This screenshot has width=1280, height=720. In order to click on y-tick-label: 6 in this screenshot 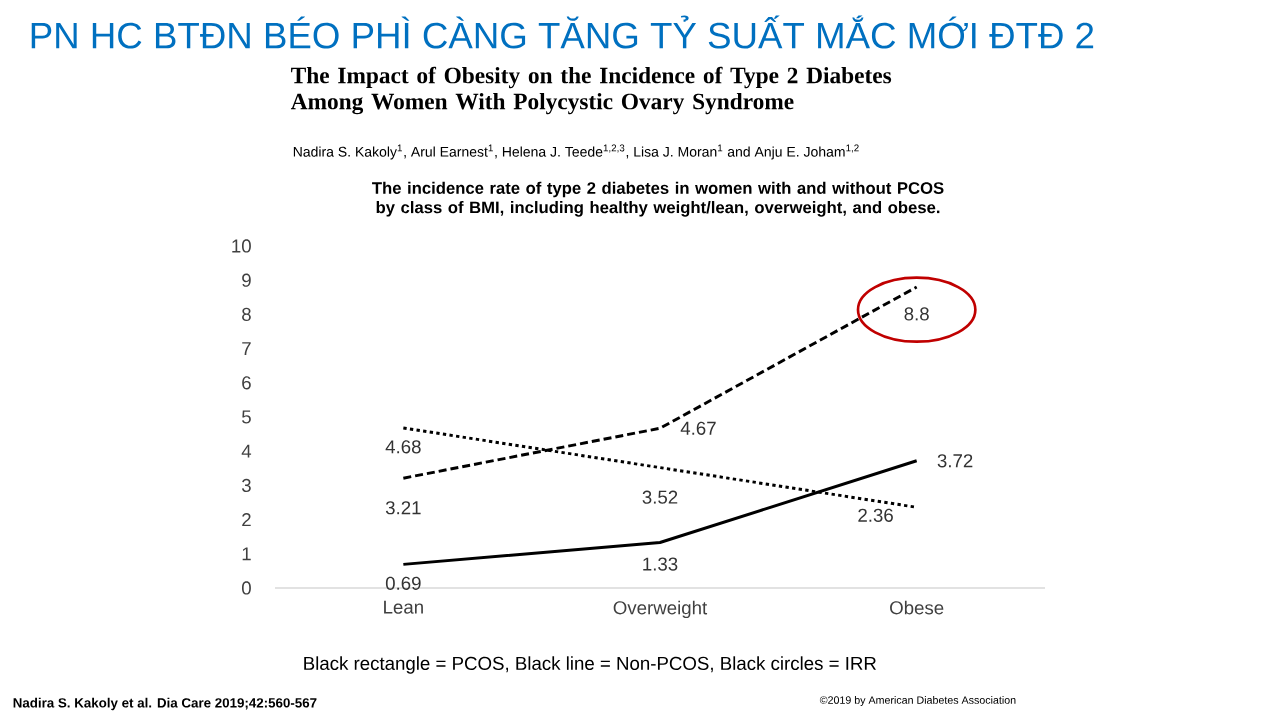, I will do `click(246, 383)`.